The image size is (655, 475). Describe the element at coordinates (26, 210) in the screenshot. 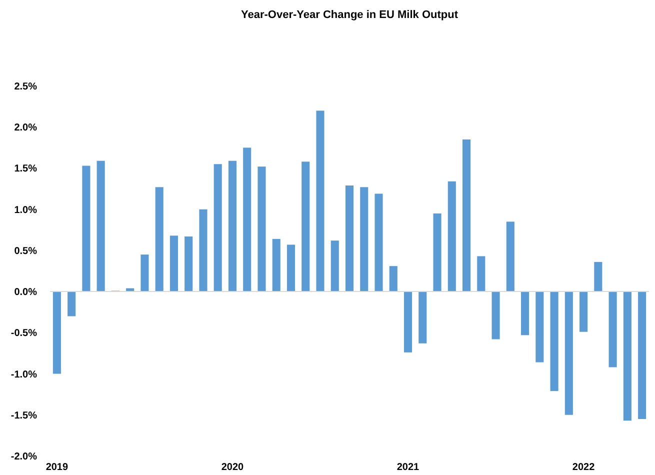

I see `y-tick-label: 1.0%` at that location.